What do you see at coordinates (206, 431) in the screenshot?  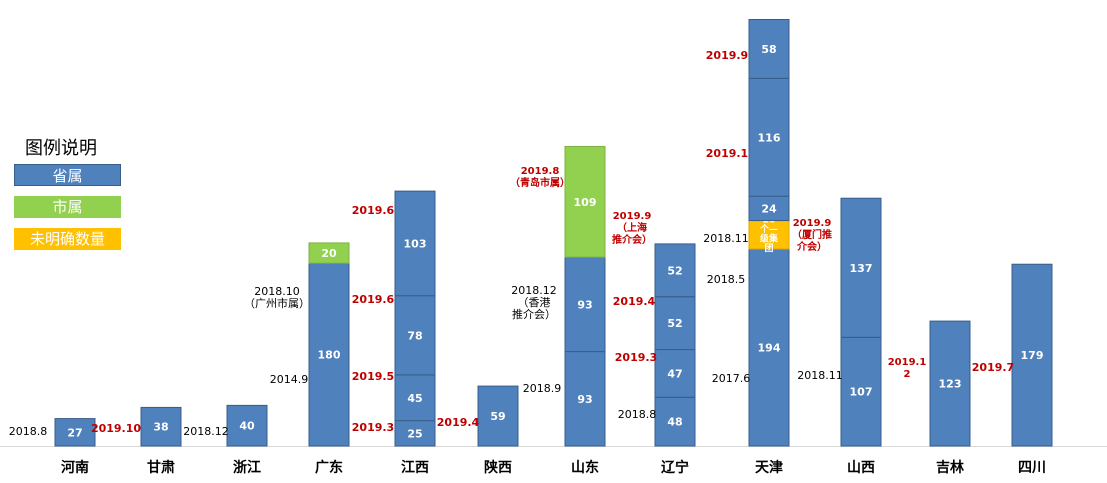 I see `date-annotation: 2018.12` at bounding box center [206, 431].